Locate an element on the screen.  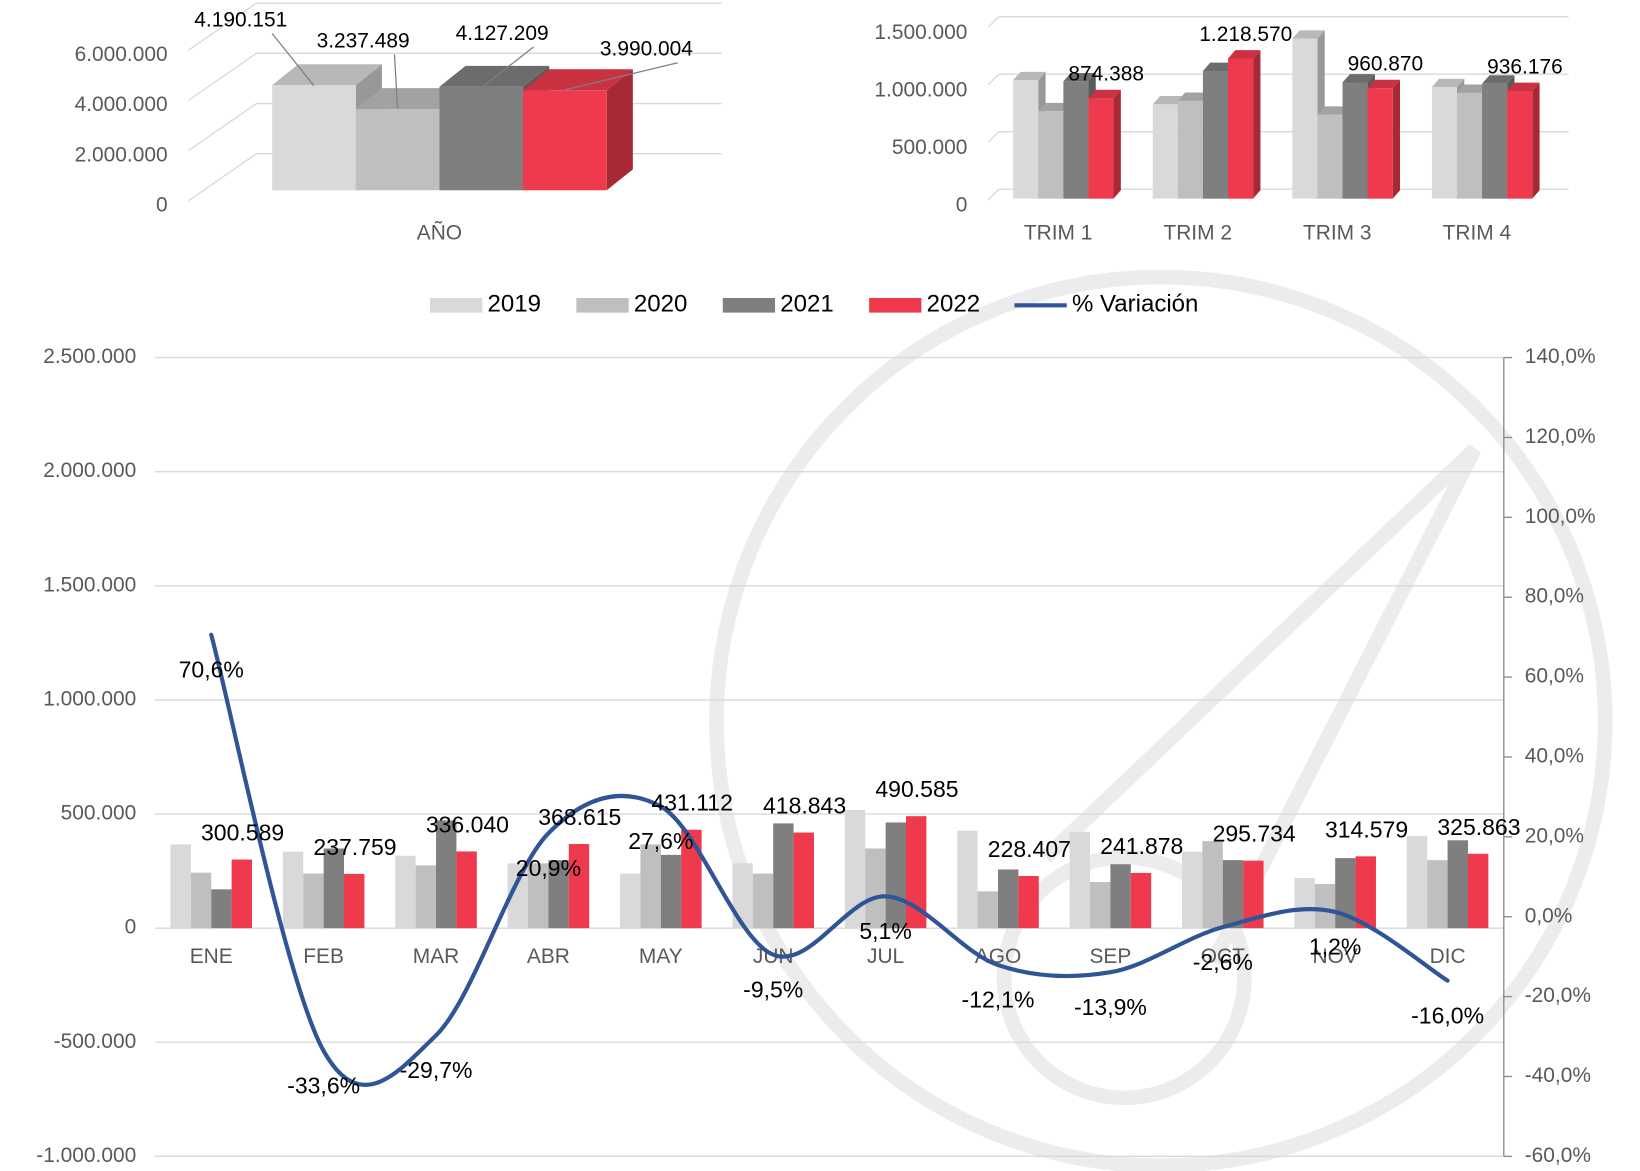
y-tick-label: 0 is located at coordinates (962, 205).